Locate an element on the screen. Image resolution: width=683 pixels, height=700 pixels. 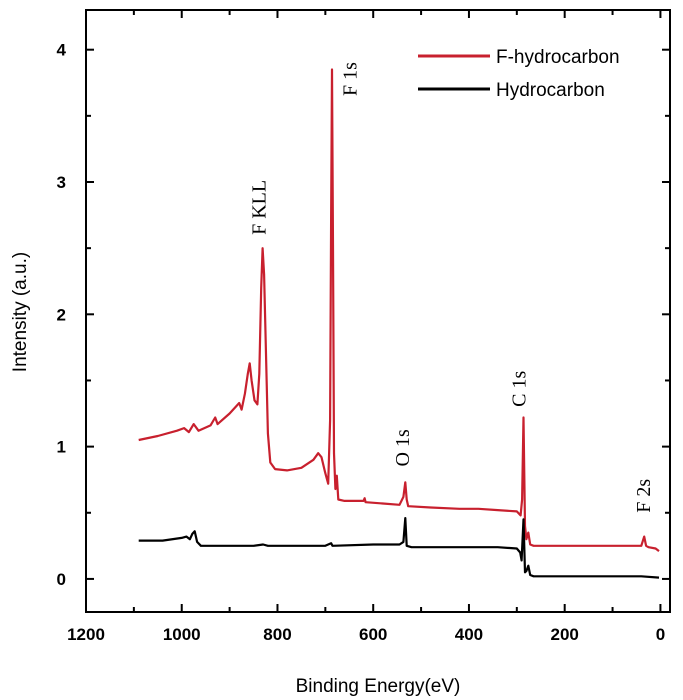
peak-label: C 1s is located at coordinates (519, 389).